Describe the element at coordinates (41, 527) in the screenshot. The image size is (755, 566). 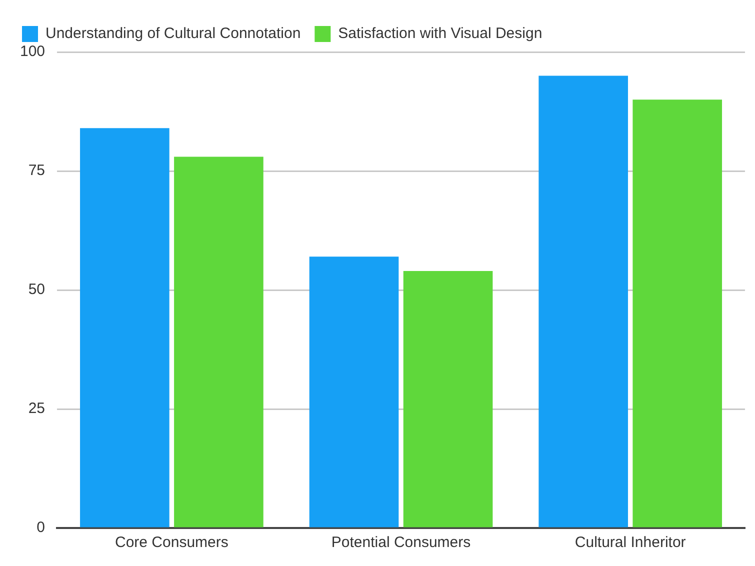
I see `y-tick-label: 0` at that location.